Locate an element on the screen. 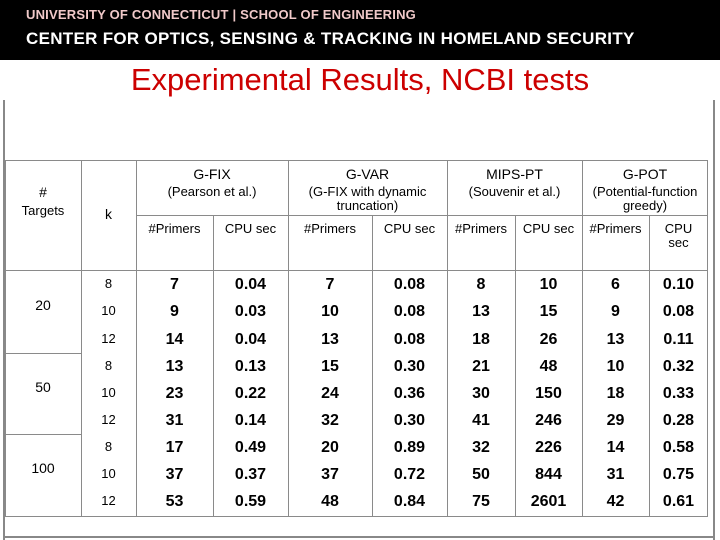 The height and width of the screenshot is (540, 720). table-cell: 0.30 is located at coordinates (409, 366).